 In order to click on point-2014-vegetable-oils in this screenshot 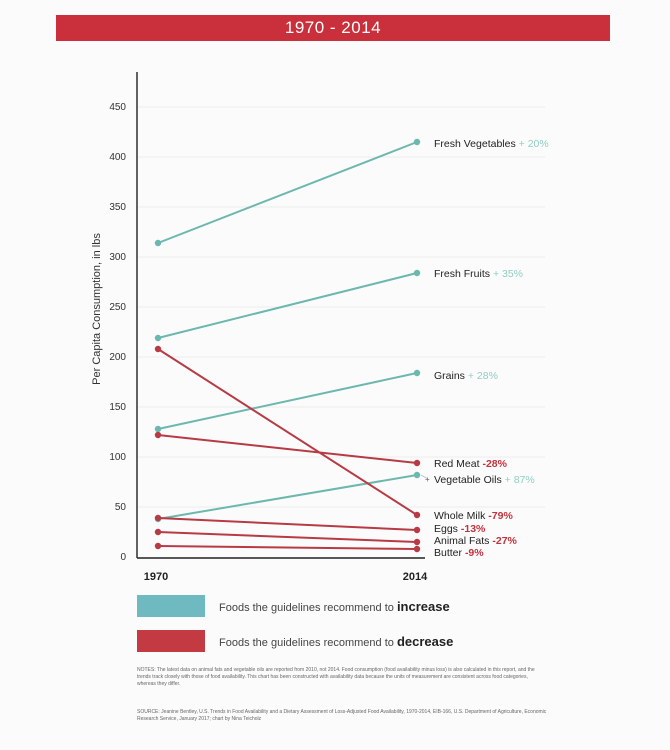, I will do `click(417, 475)`.